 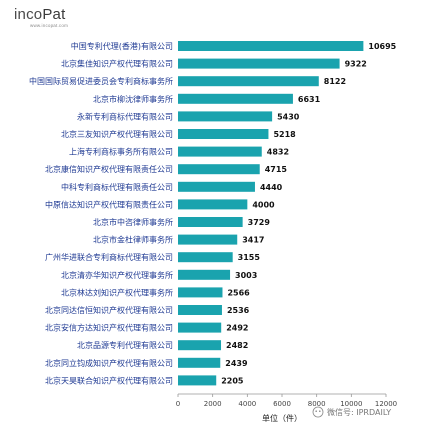 What do you see at coordinates (109, 169) in the screenshot?
I see `category-label: 北京康信知识产权代理有限责任公司` at bounding box center [109, 169].